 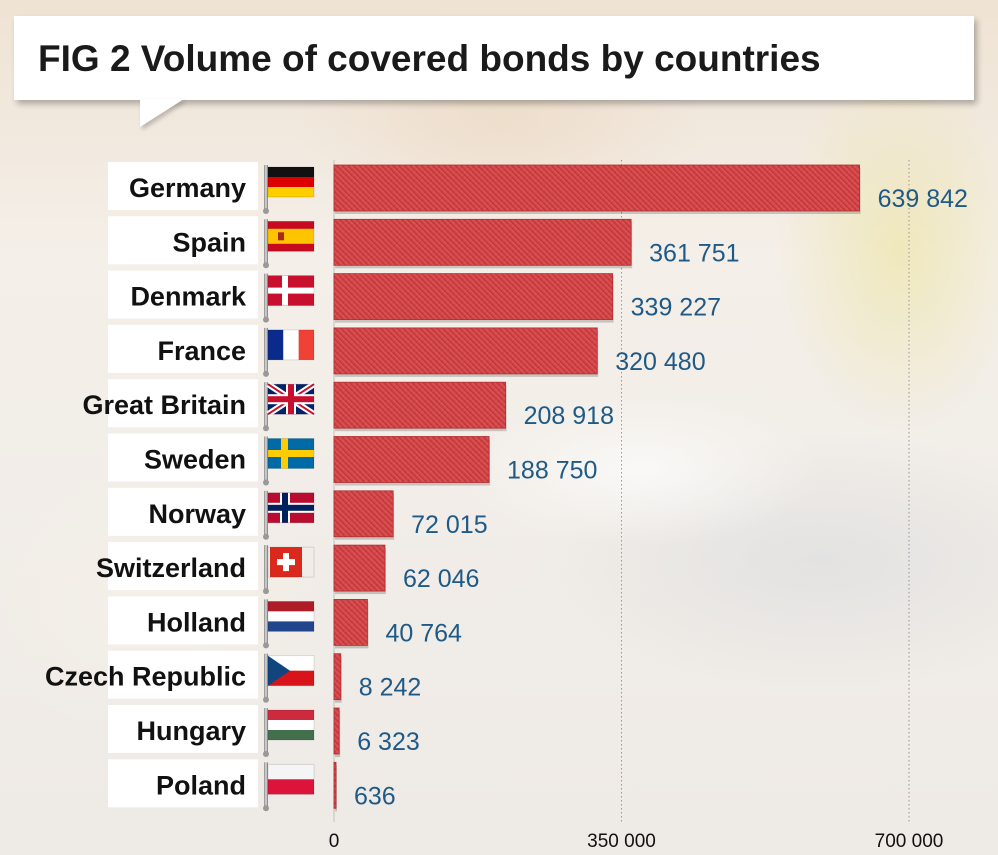 I want to click on holland-flag-icon, so click(x=289, y=624).